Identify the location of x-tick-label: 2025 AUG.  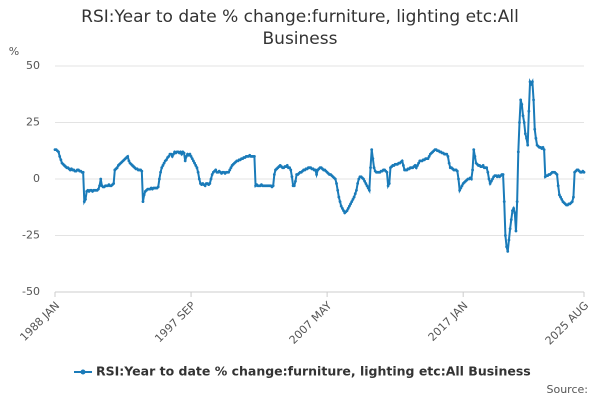
(567, 323).